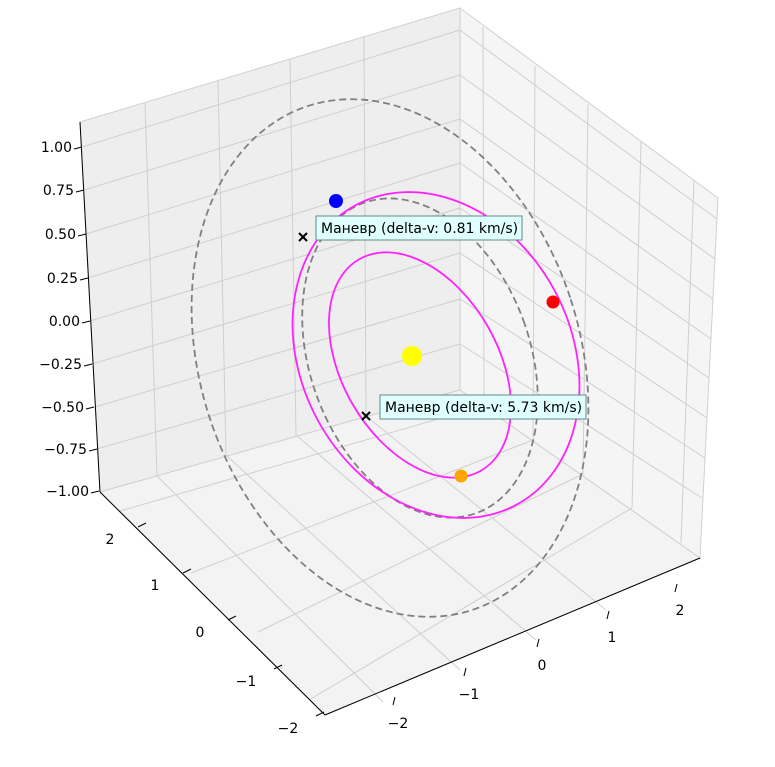 Image resolution: width=775 pixels, height=767 pixels. I want to click on x-tick-label: −2, so click(398, 724).